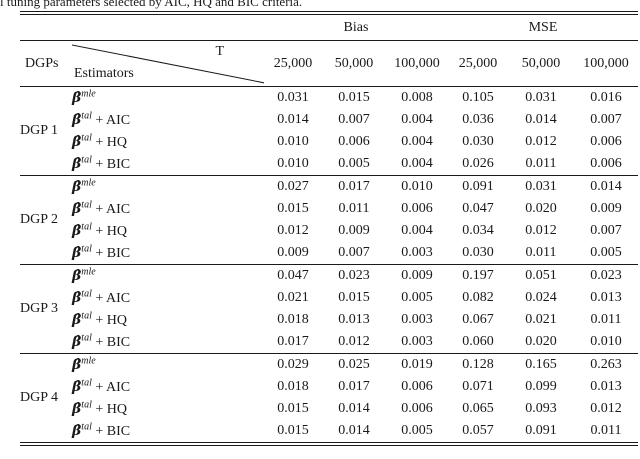  I want to click on value-cell: 0.067, so click(478, 319).